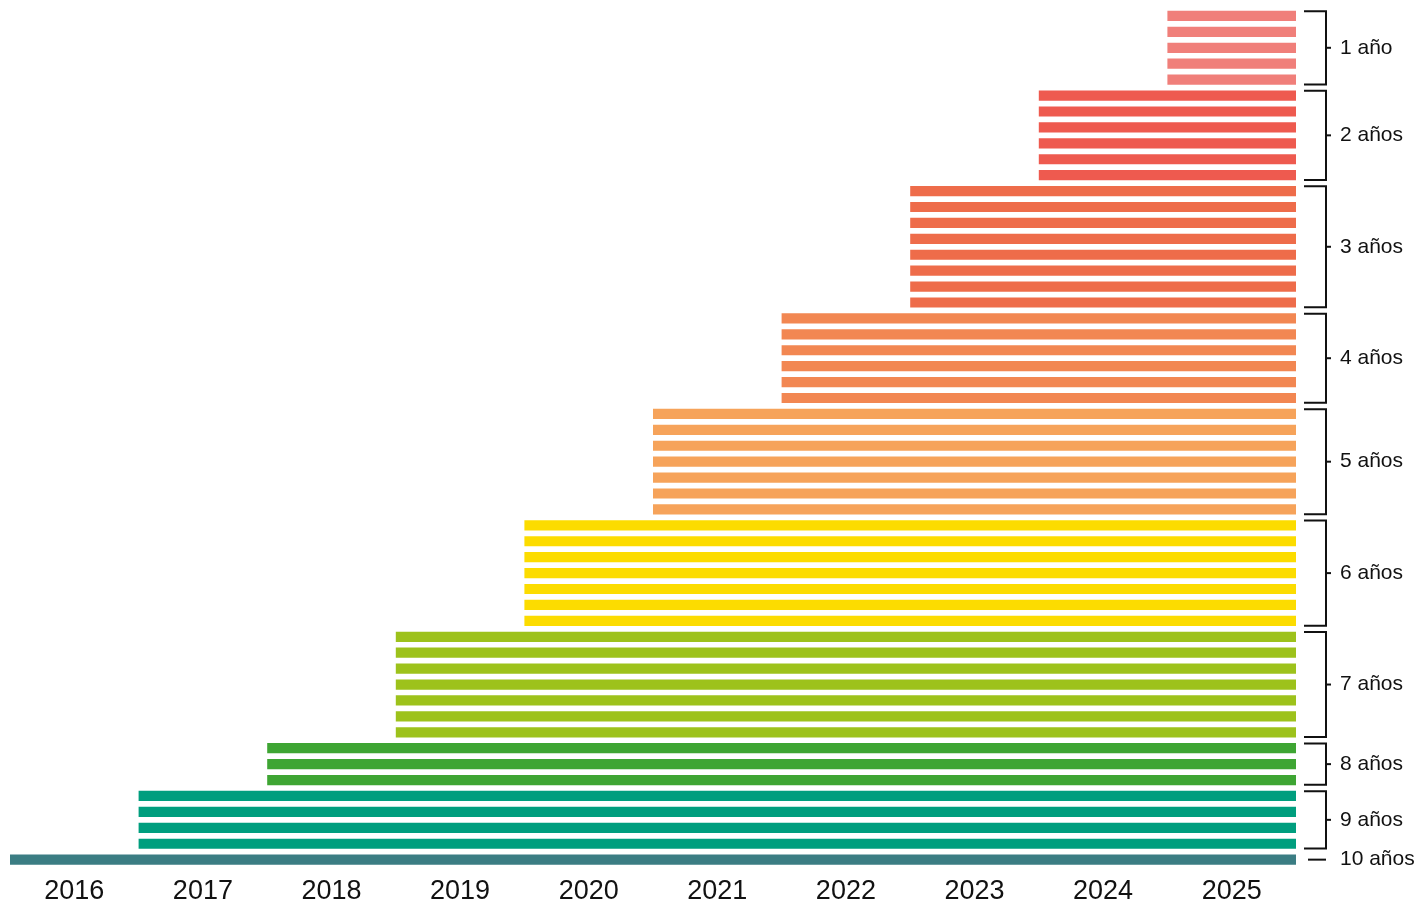 The image size is (1424, 916). I want to click on text: 3 años, so click(1372, 245).